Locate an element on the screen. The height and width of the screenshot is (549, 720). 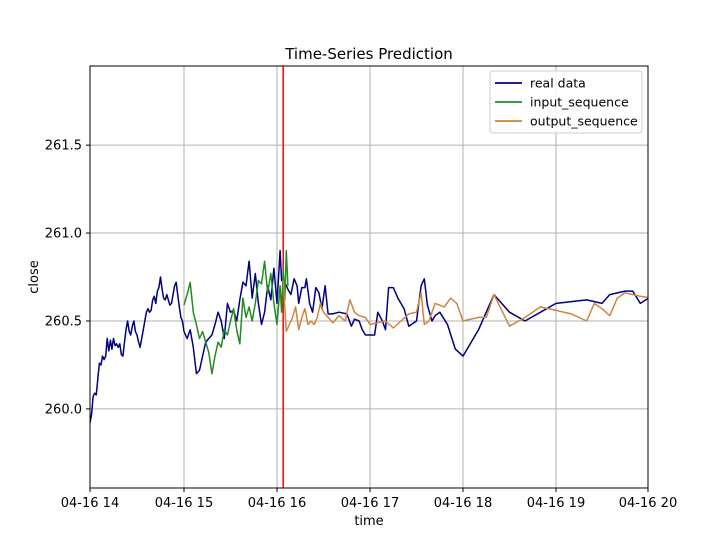
x-tick-label: 04-16 20 is located at coordinates (648, 503).